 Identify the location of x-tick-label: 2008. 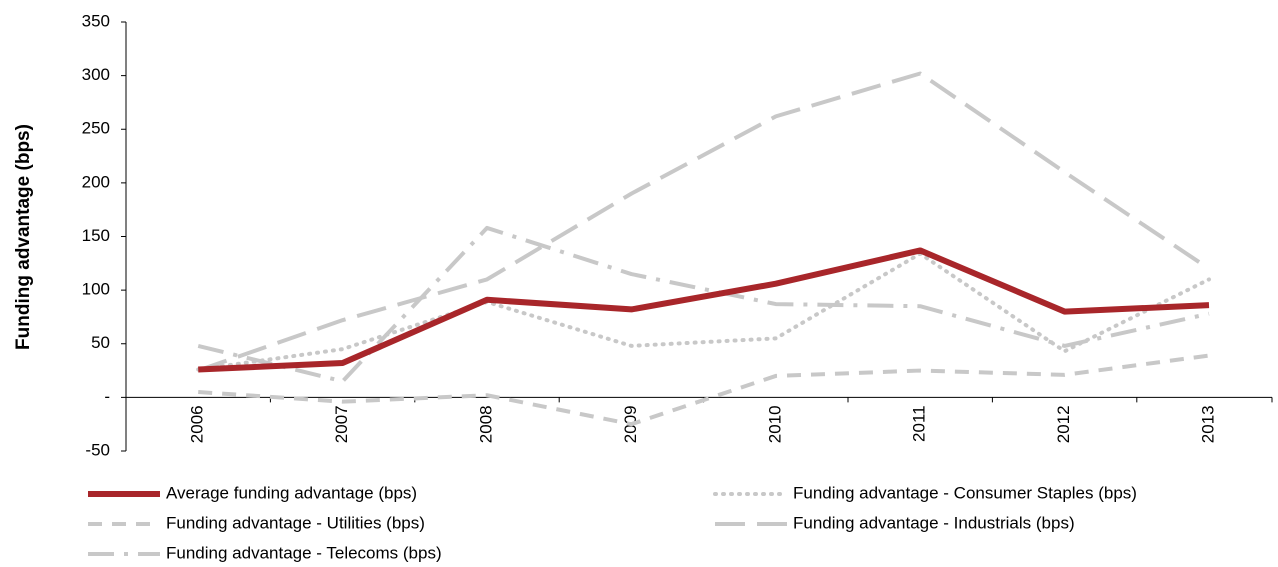
(485, 424).